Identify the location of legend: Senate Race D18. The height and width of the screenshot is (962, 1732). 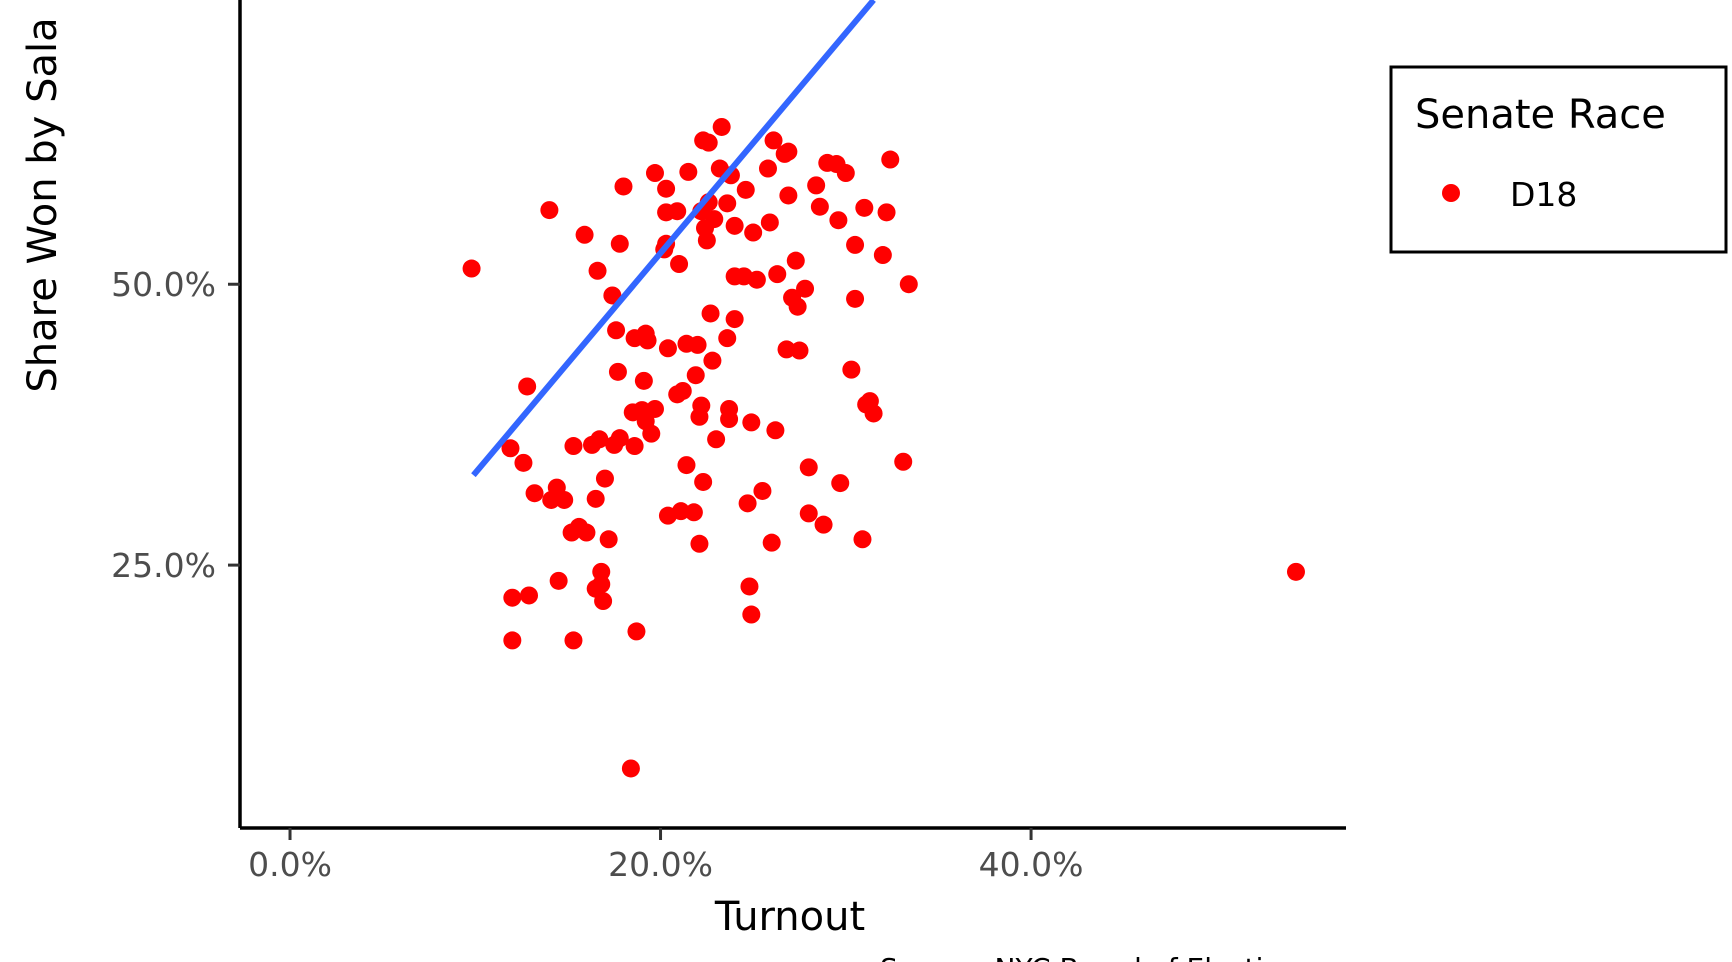
(1558, 159).